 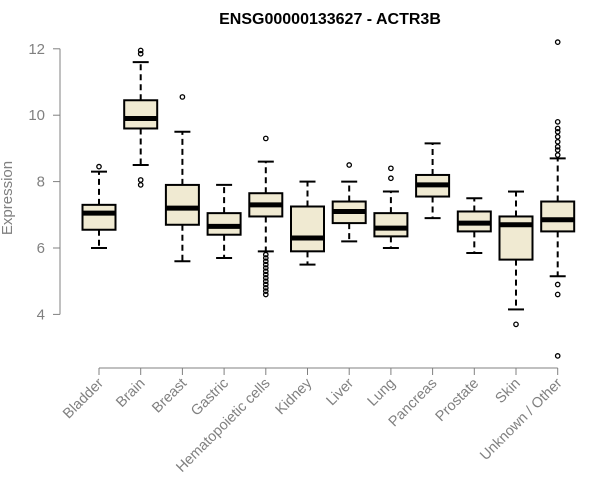 What do you see at coordinates (169, 396) in the screenshot?
I see `x-tick-label: Breast` at bounding box center [169, 396].